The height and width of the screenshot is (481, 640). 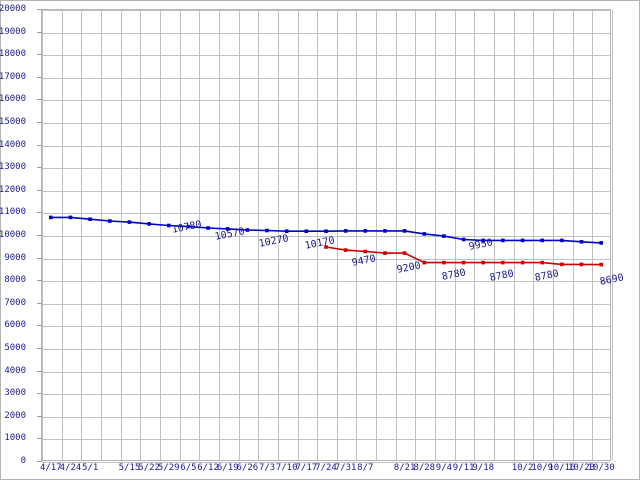 I want to click on x-axis-tick-label: 7/17, so click(x=306, y=468).